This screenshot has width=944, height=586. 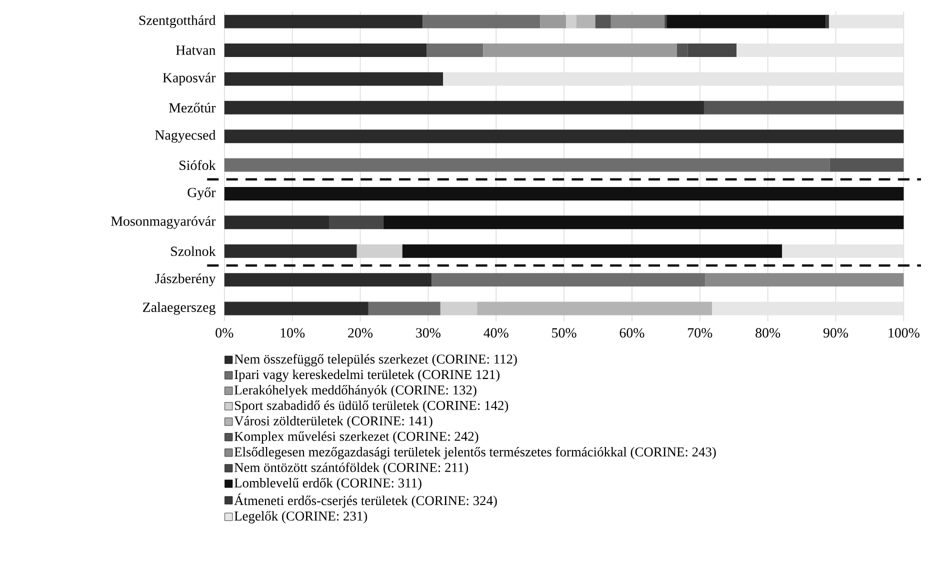 What do you see at coordinates (163, 222) in the screenshot?
I see `y-tick-label: Mosonmagyaróvár` at bounding box center [163, 222].